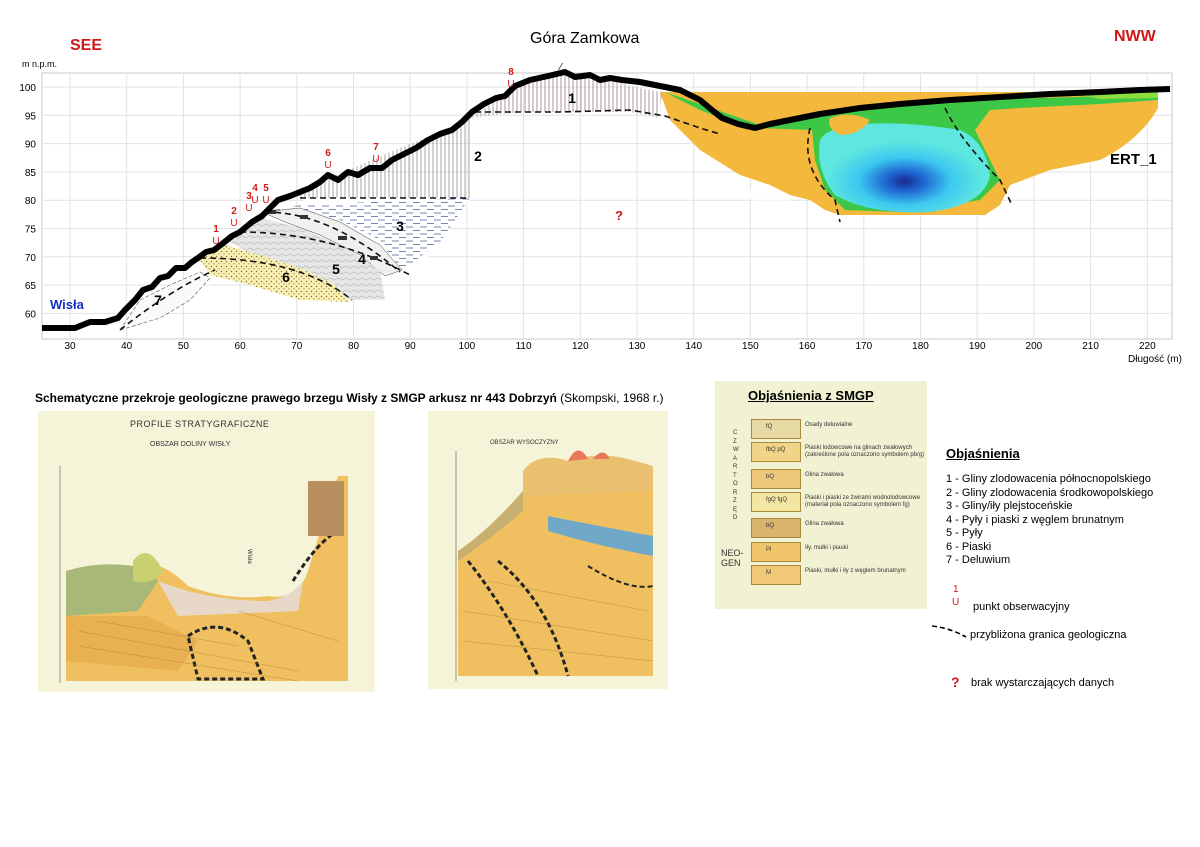 This screenshot has height=847, width=1200. Describe the element at coordinates (776, 450) in the screenshot. I see `smgp-swatch-symbol: fbQ pQ` at that location.